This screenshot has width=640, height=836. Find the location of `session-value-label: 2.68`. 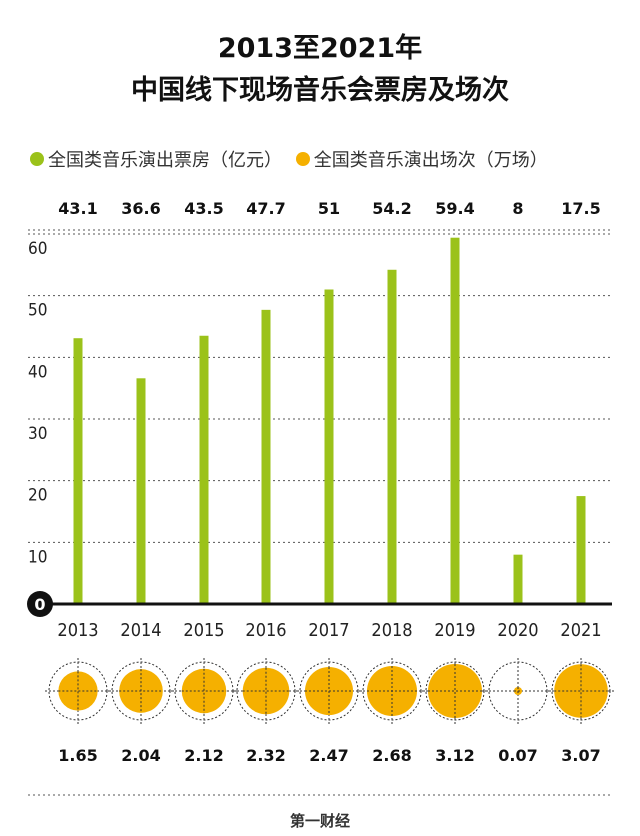

session-value-label: 2.68 is located at coordinates (391, 755).